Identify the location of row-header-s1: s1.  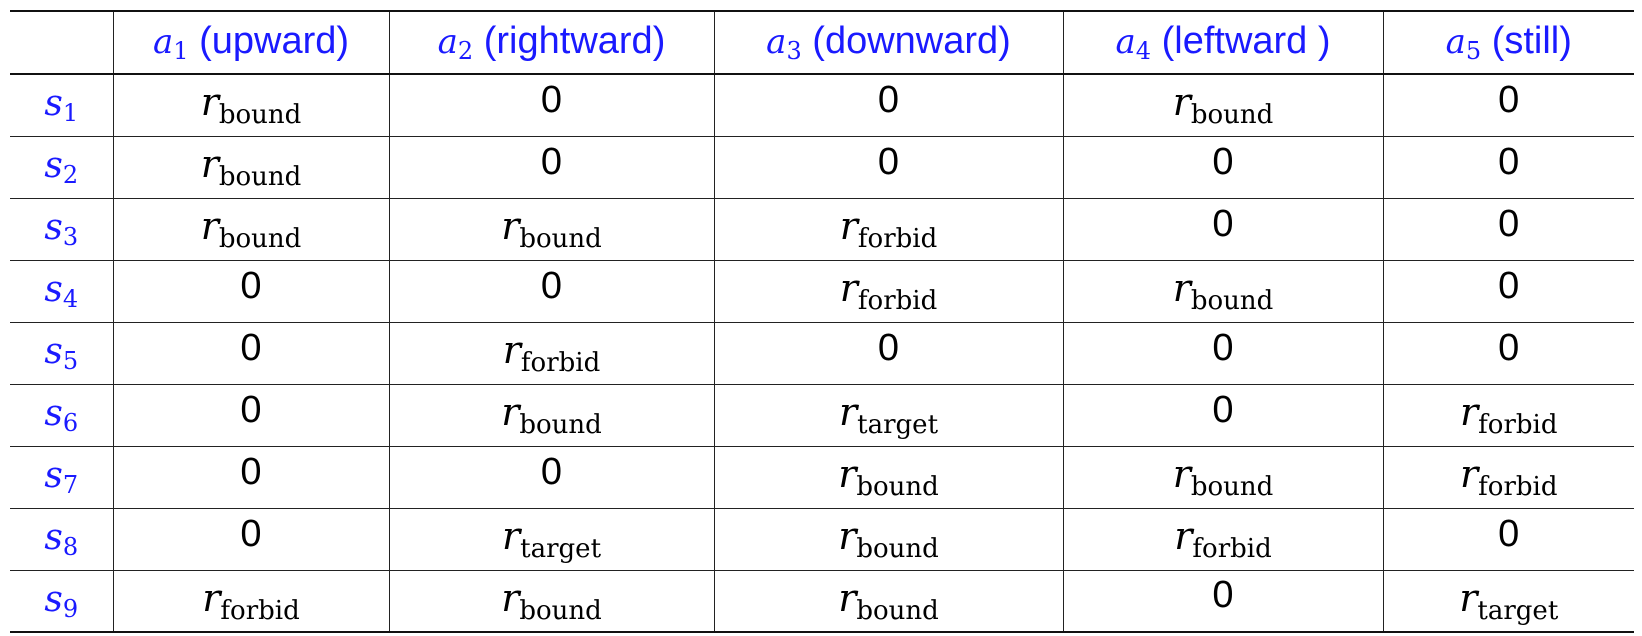
(61, 105).